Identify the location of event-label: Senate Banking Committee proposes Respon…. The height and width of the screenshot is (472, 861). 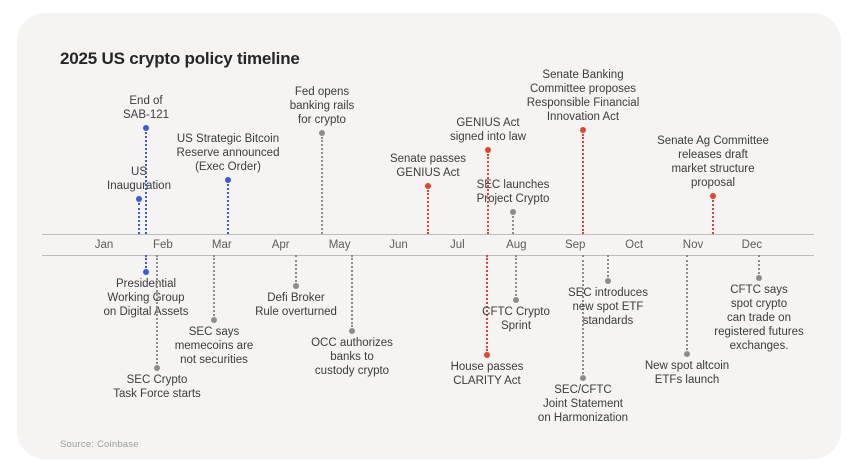
(583, 96).